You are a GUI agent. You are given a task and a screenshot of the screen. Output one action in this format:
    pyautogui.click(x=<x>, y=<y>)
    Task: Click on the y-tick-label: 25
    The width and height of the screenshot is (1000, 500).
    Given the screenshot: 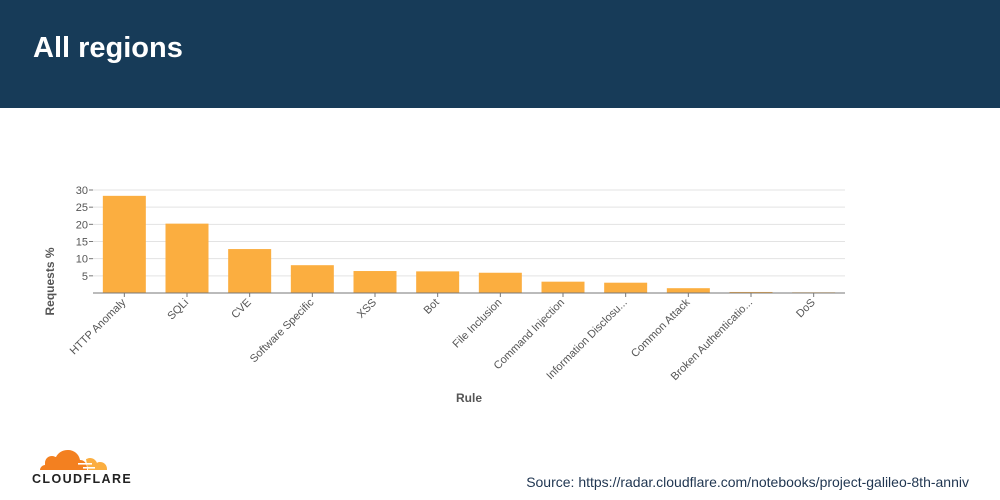 What is the action you would take?
    pyautogui.click(x=82, y=208)
    